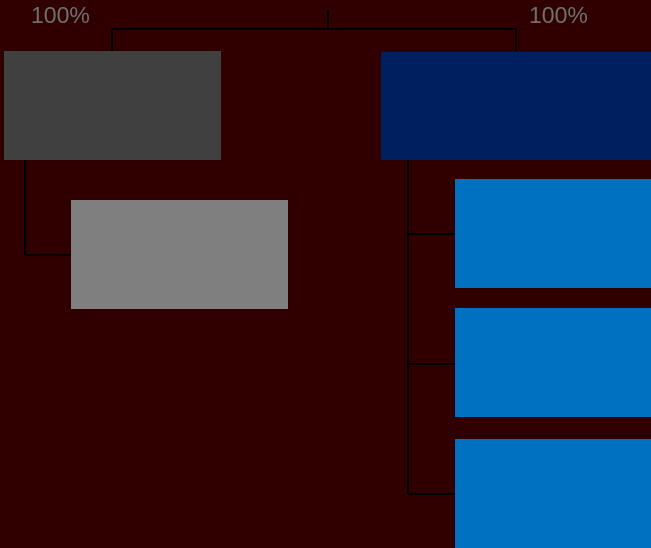  I want to click on left-branch-percent-label: 100%, so click(60, 15).